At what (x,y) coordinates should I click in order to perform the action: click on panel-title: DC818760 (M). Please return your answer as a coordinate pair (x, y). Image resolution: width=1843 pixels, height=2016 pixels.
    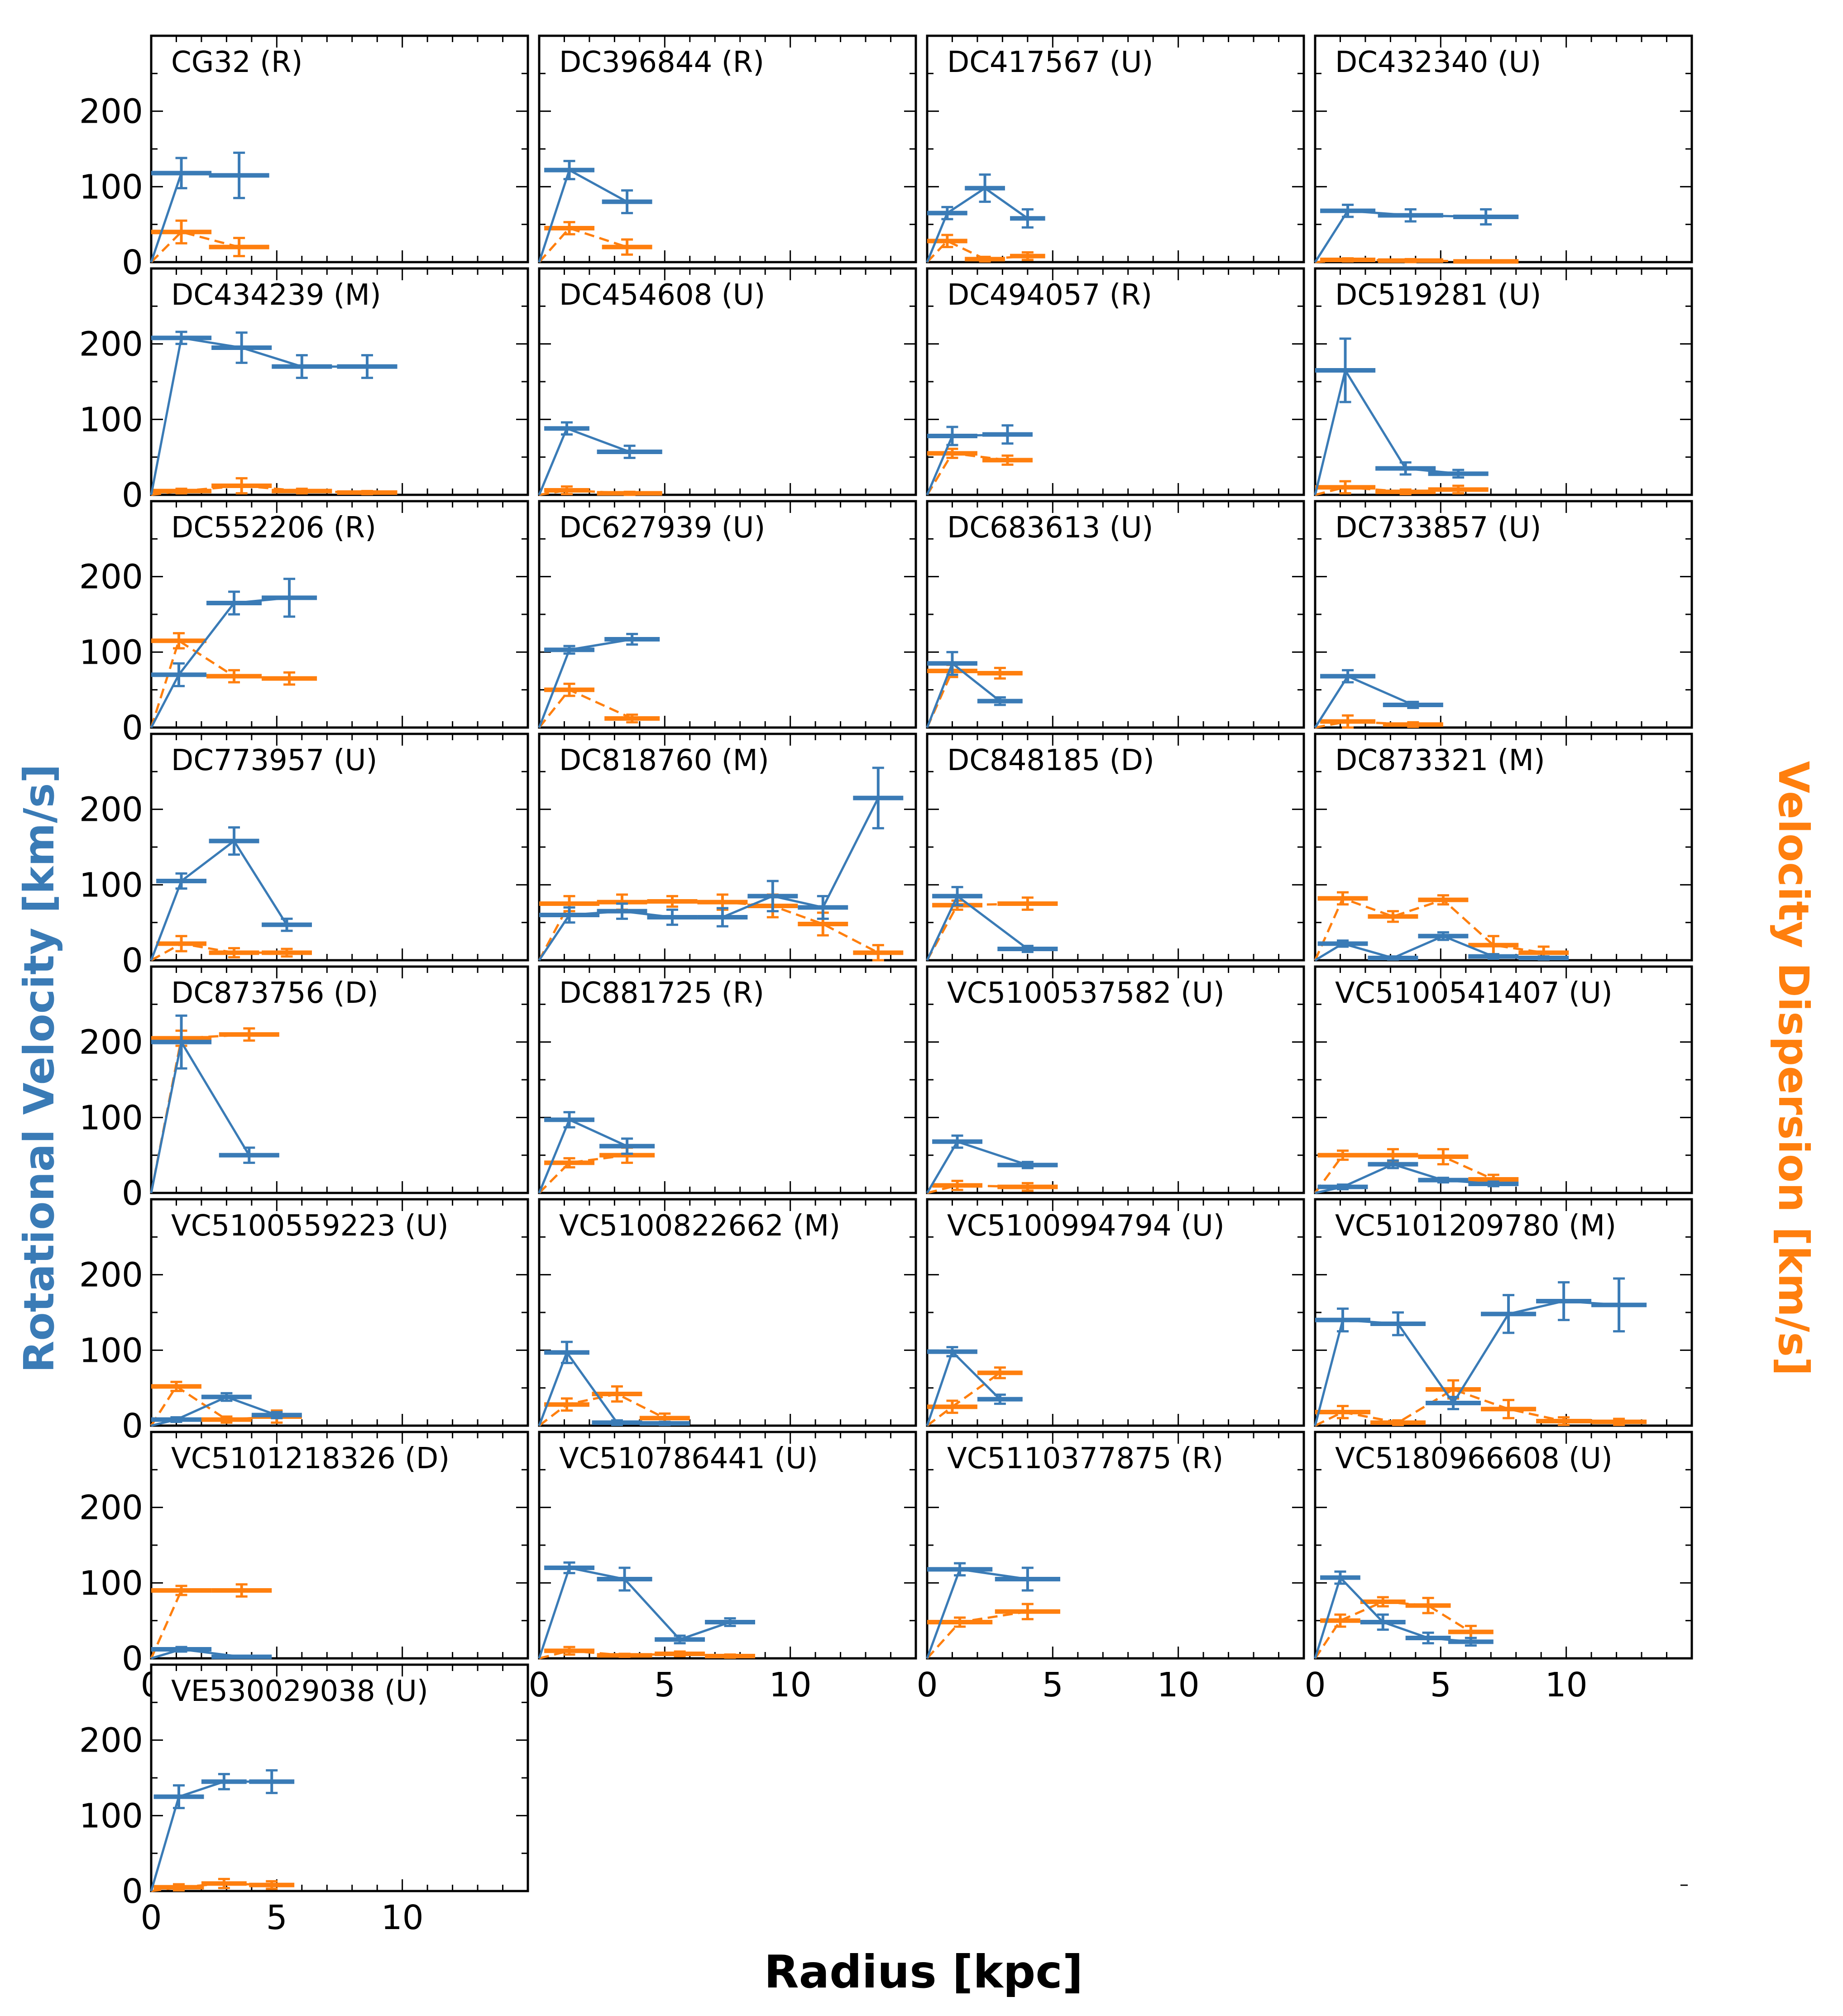
    Looking at the image, I should click on (664, 760).